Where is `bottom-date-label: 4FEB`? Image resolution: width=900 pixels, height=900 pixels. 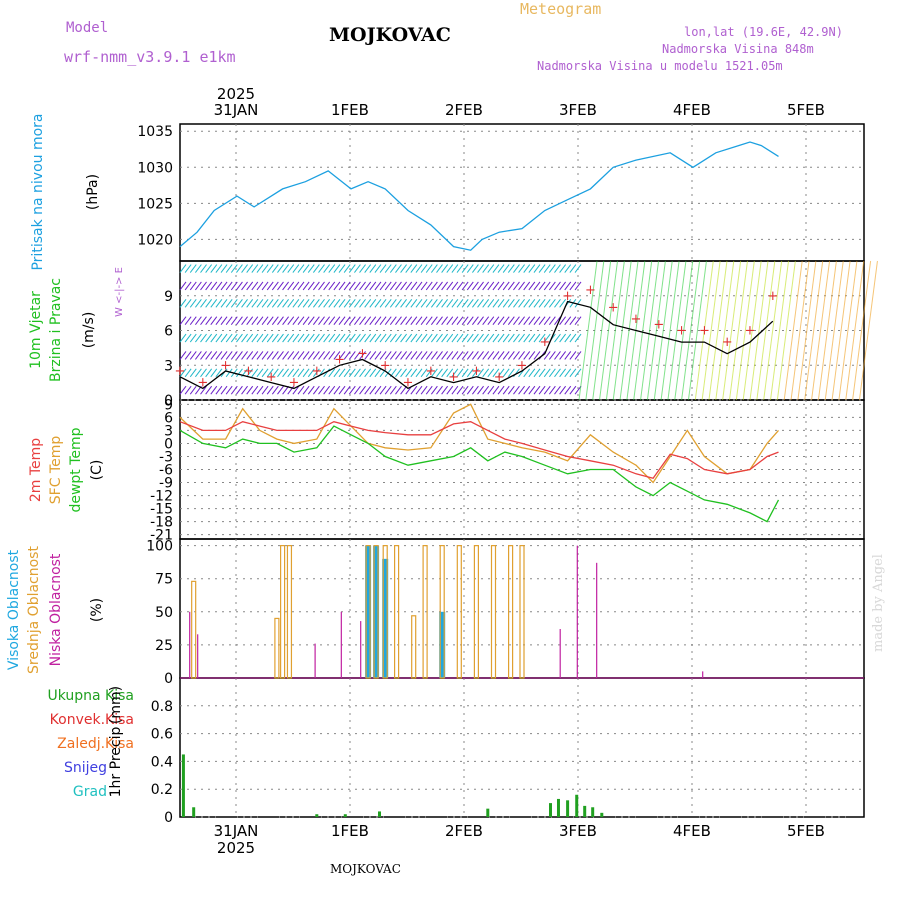 bottom-date-label: 4FEB is located at coordinates (692, 831).